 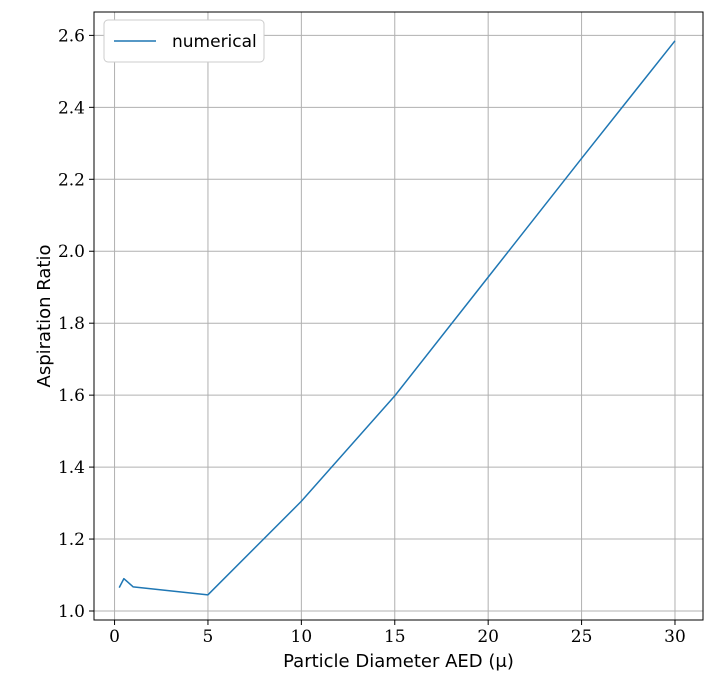 What do you see at coordinates (71, 36) in the screenshot?
I see `y-tick-label: 2.6` at bounding box center [71, 36].